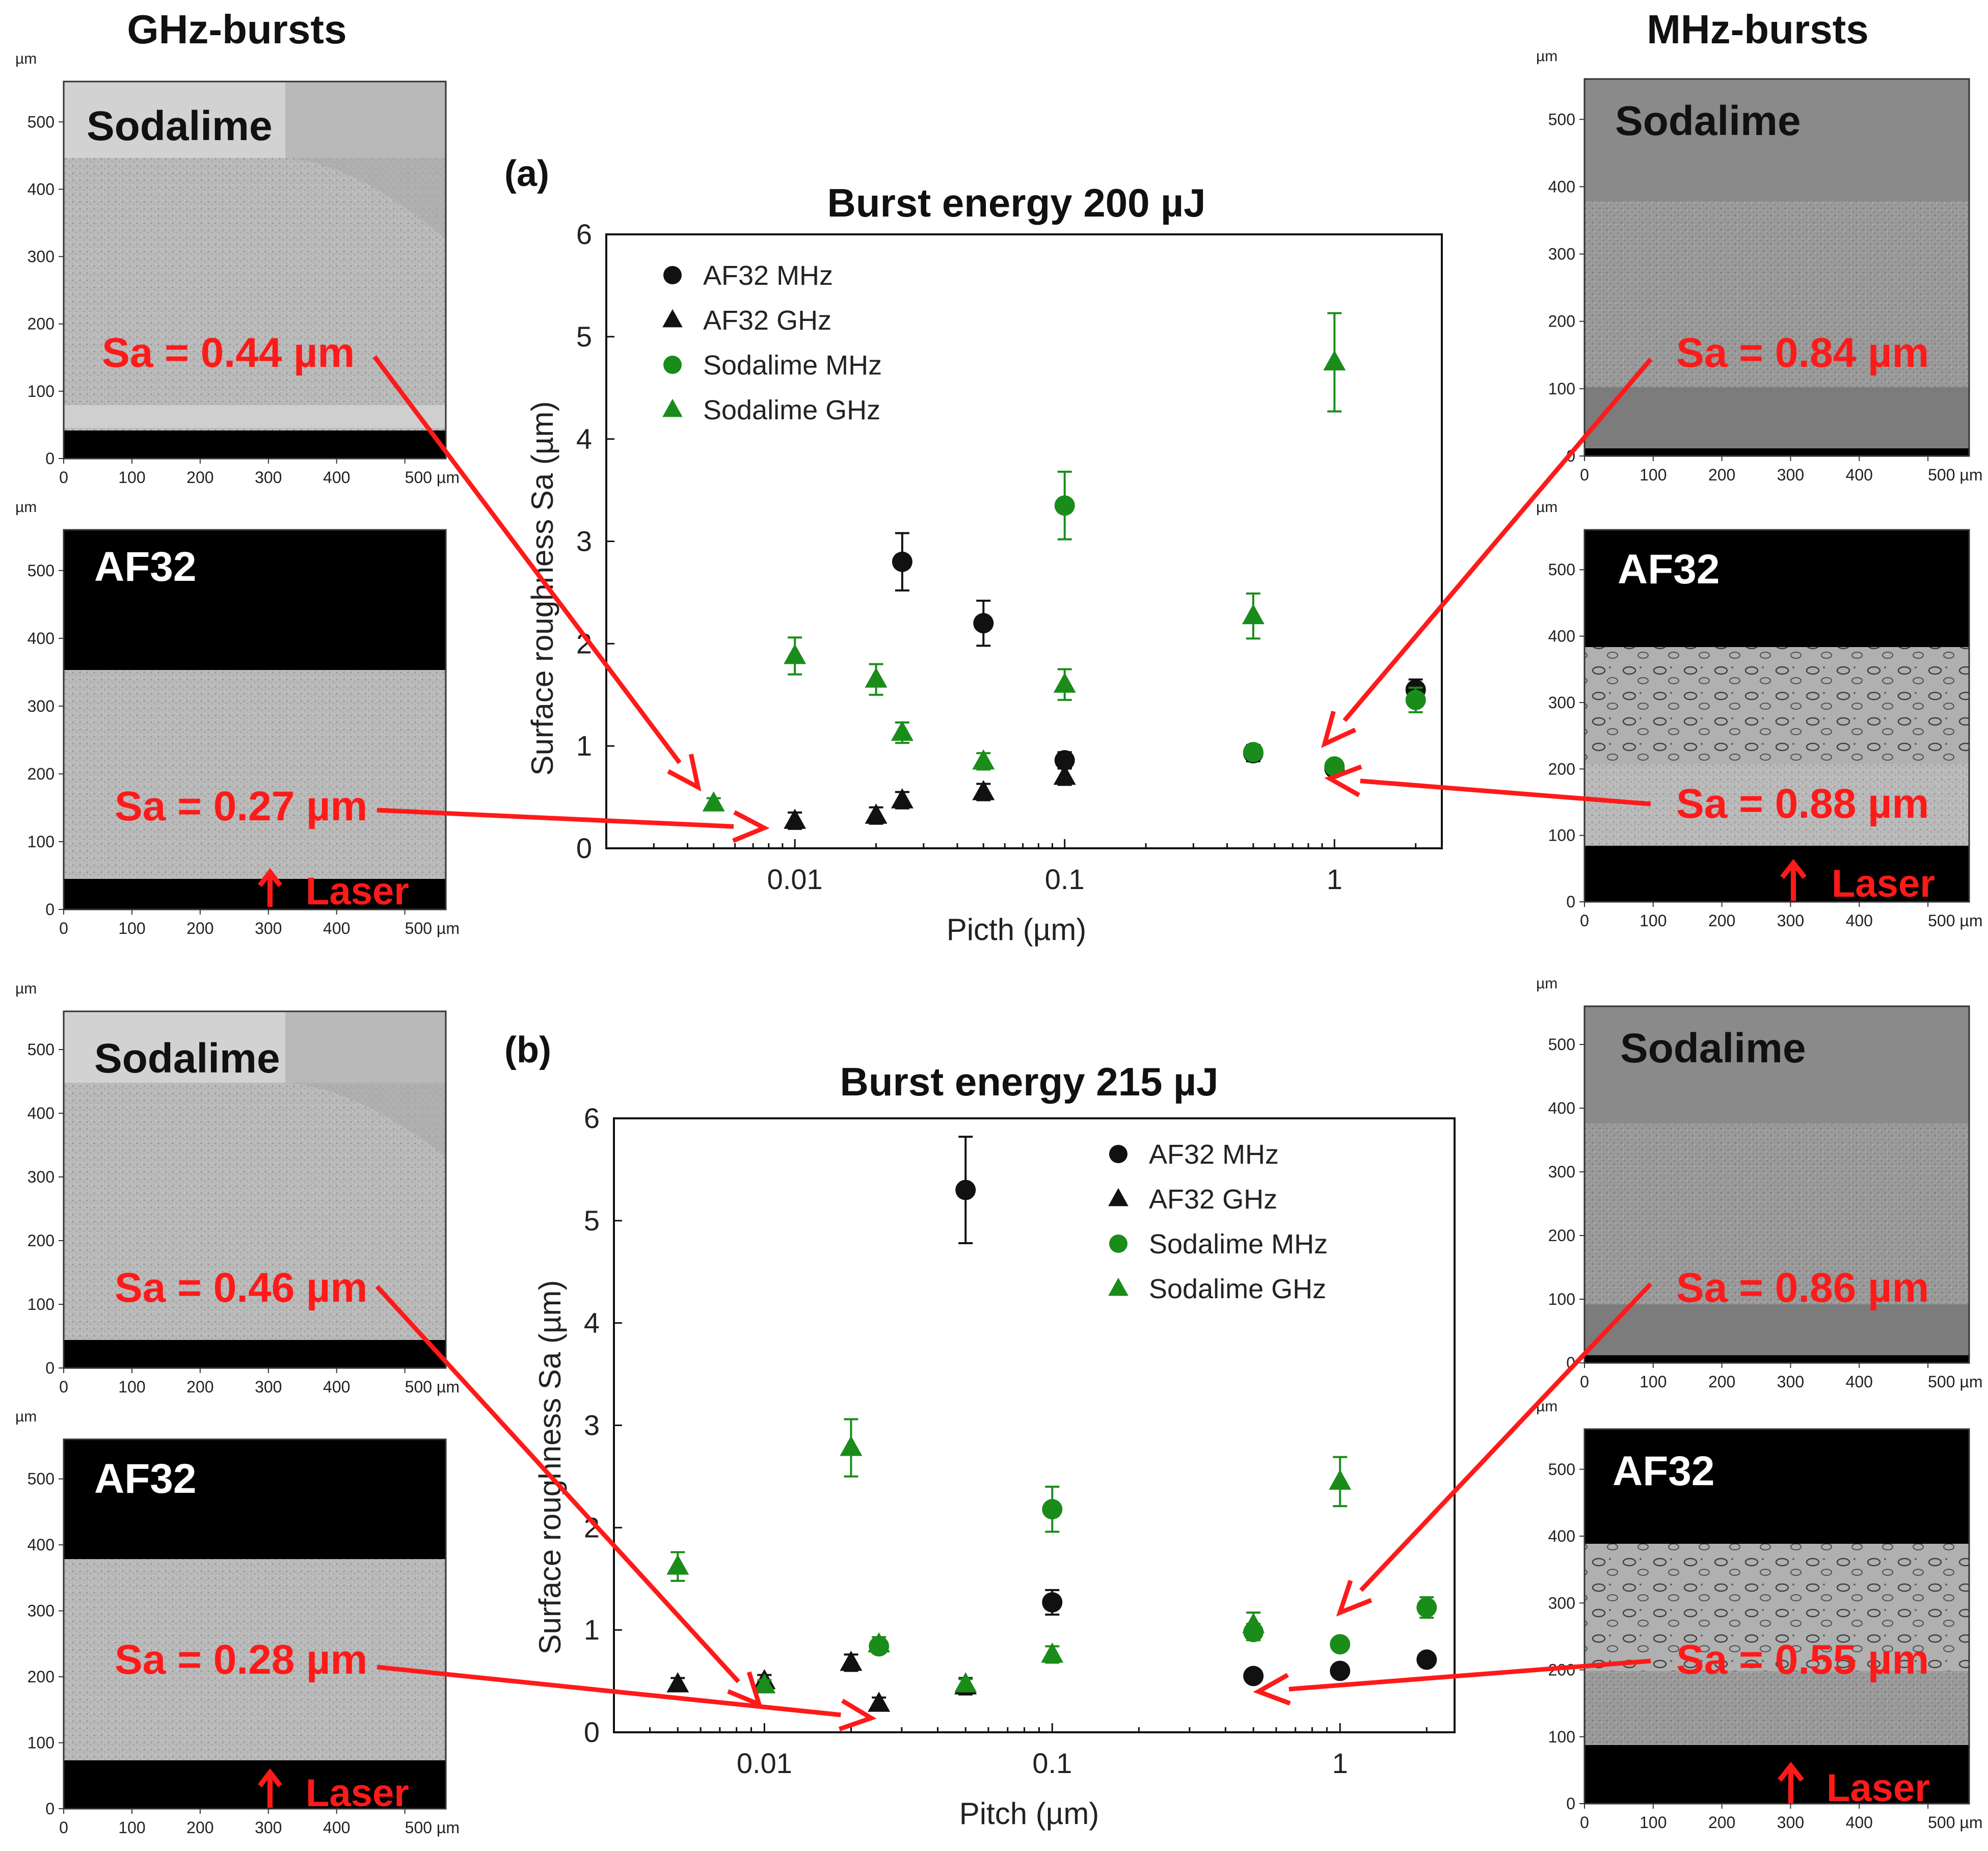 Image resolution: width=1988 pixels, height=1851 pixels. I want to click on micrograph-ghz-af32-b: AF32 Sa = 0.28 µm Laser, so click(255, 1626).